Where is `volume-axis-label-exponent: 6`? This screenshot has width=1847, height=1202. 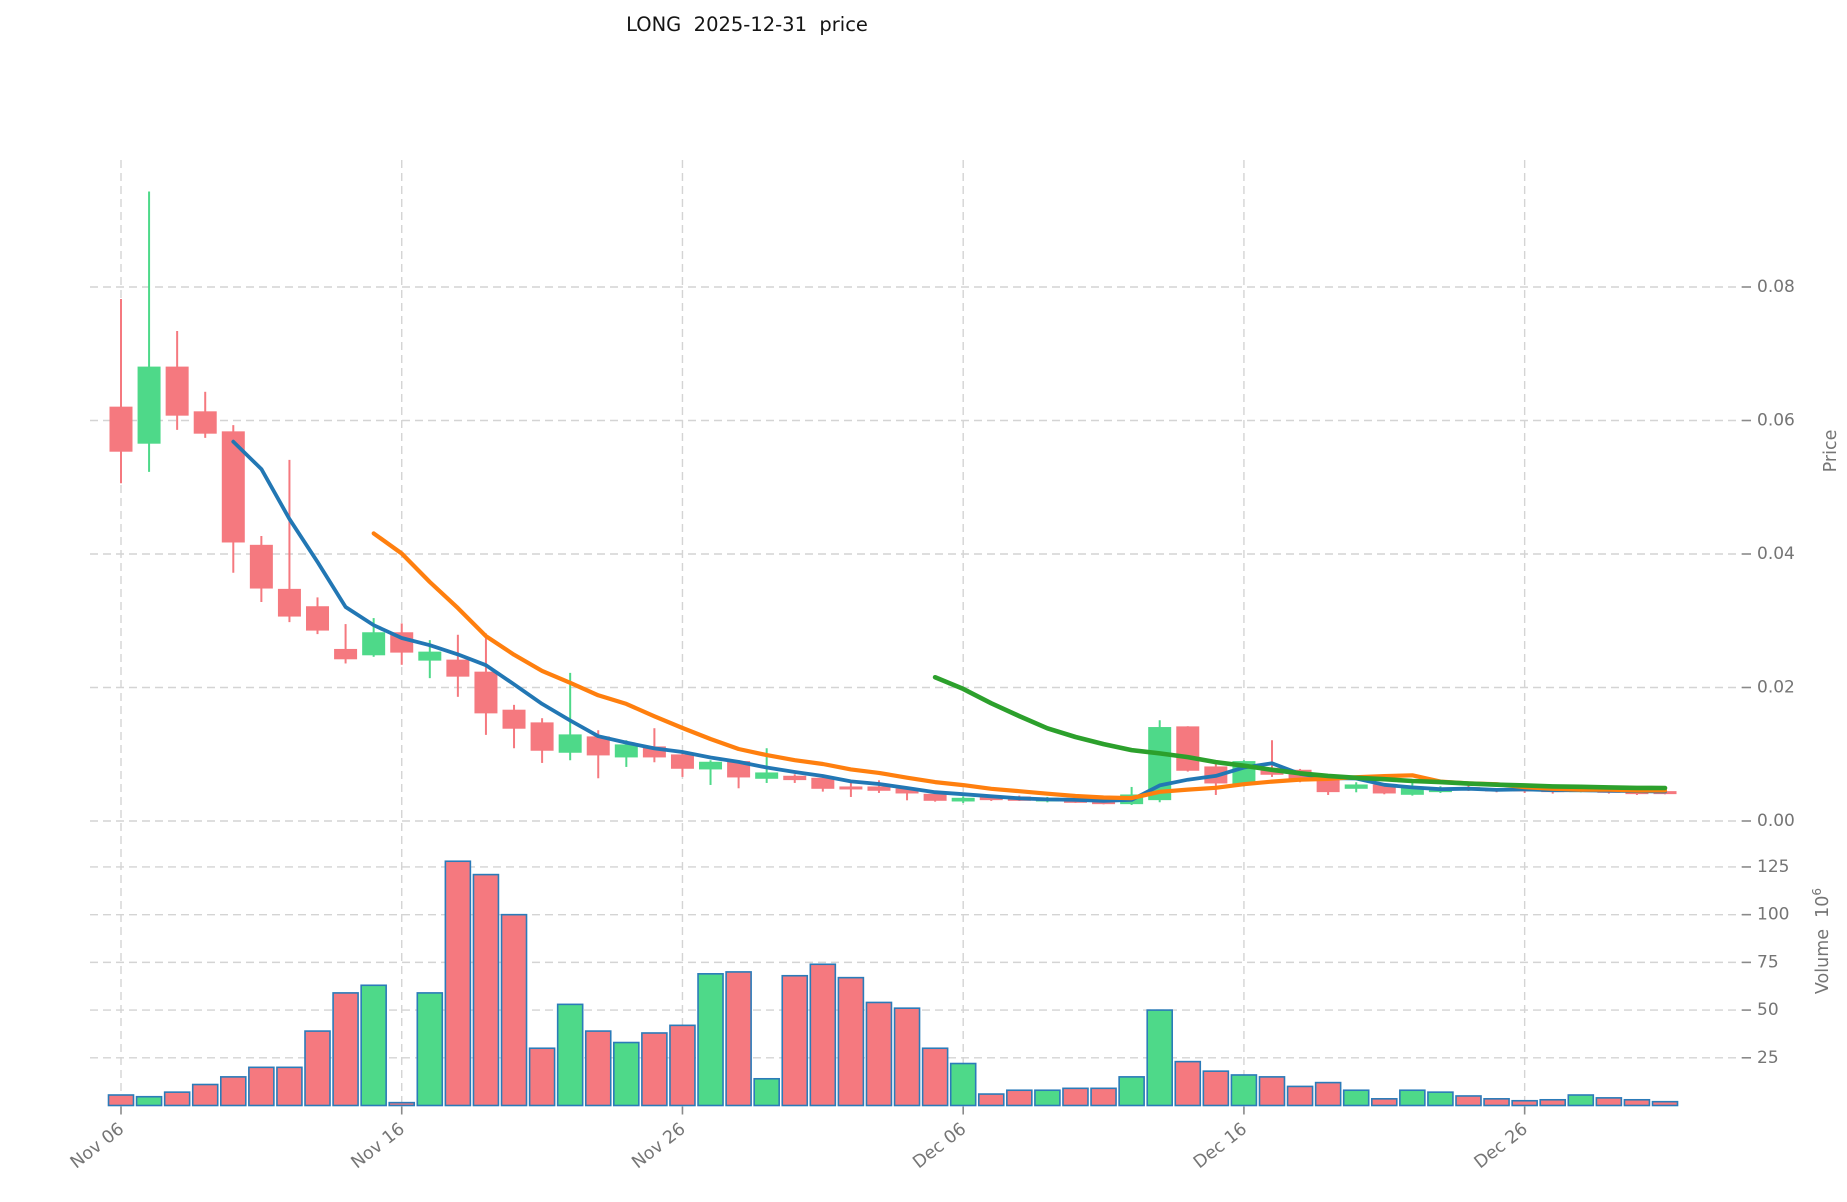 volume-axis-label-exponent: 6 is located at coordinates (1817, 892).